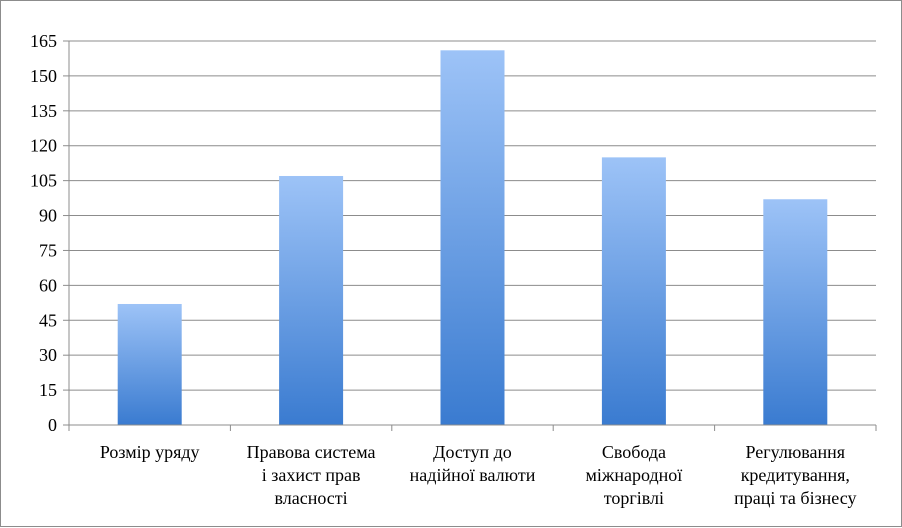 The image size is (902, 528). What do you see at coordinates (43, 41) in the screenshot?
I see `y-tick-label: 165` at bounding box center [43, 41].